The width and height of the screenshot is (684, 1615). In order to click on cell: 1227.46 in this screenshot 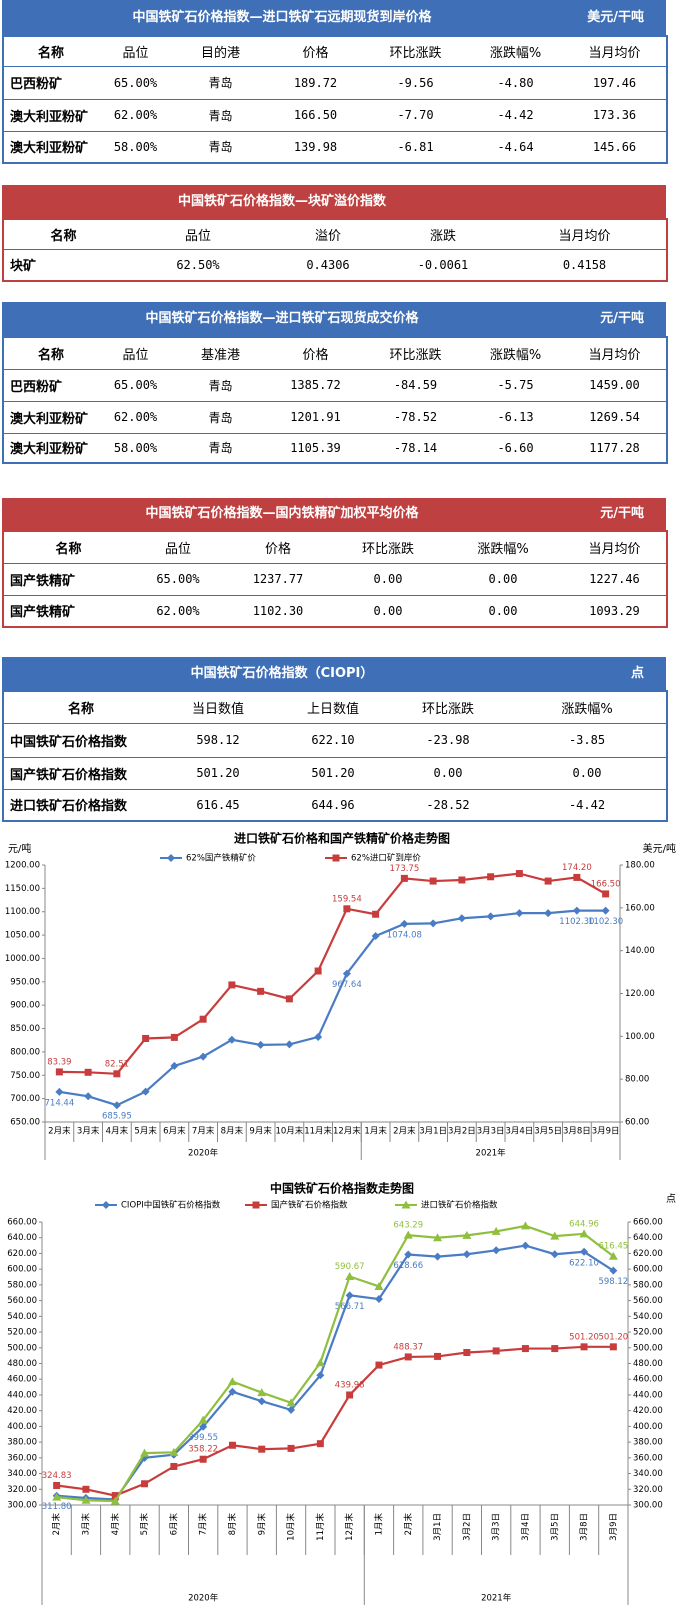, I will do `click(615, 579)`.